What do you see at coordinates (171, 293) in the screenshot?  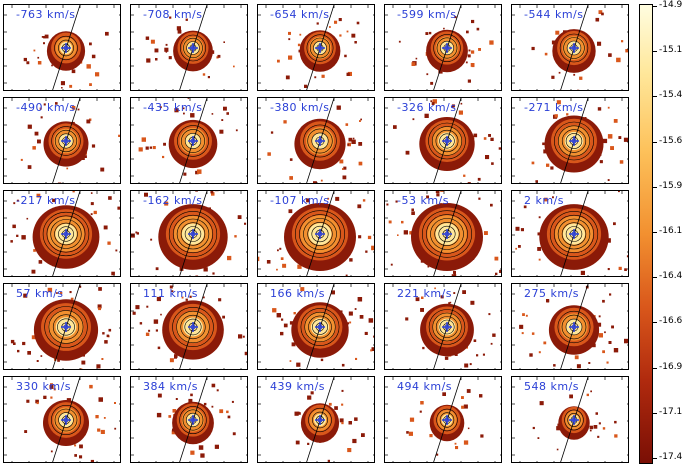 I see `velocity-label: 111 km/s` at bounding box center [171, 293].